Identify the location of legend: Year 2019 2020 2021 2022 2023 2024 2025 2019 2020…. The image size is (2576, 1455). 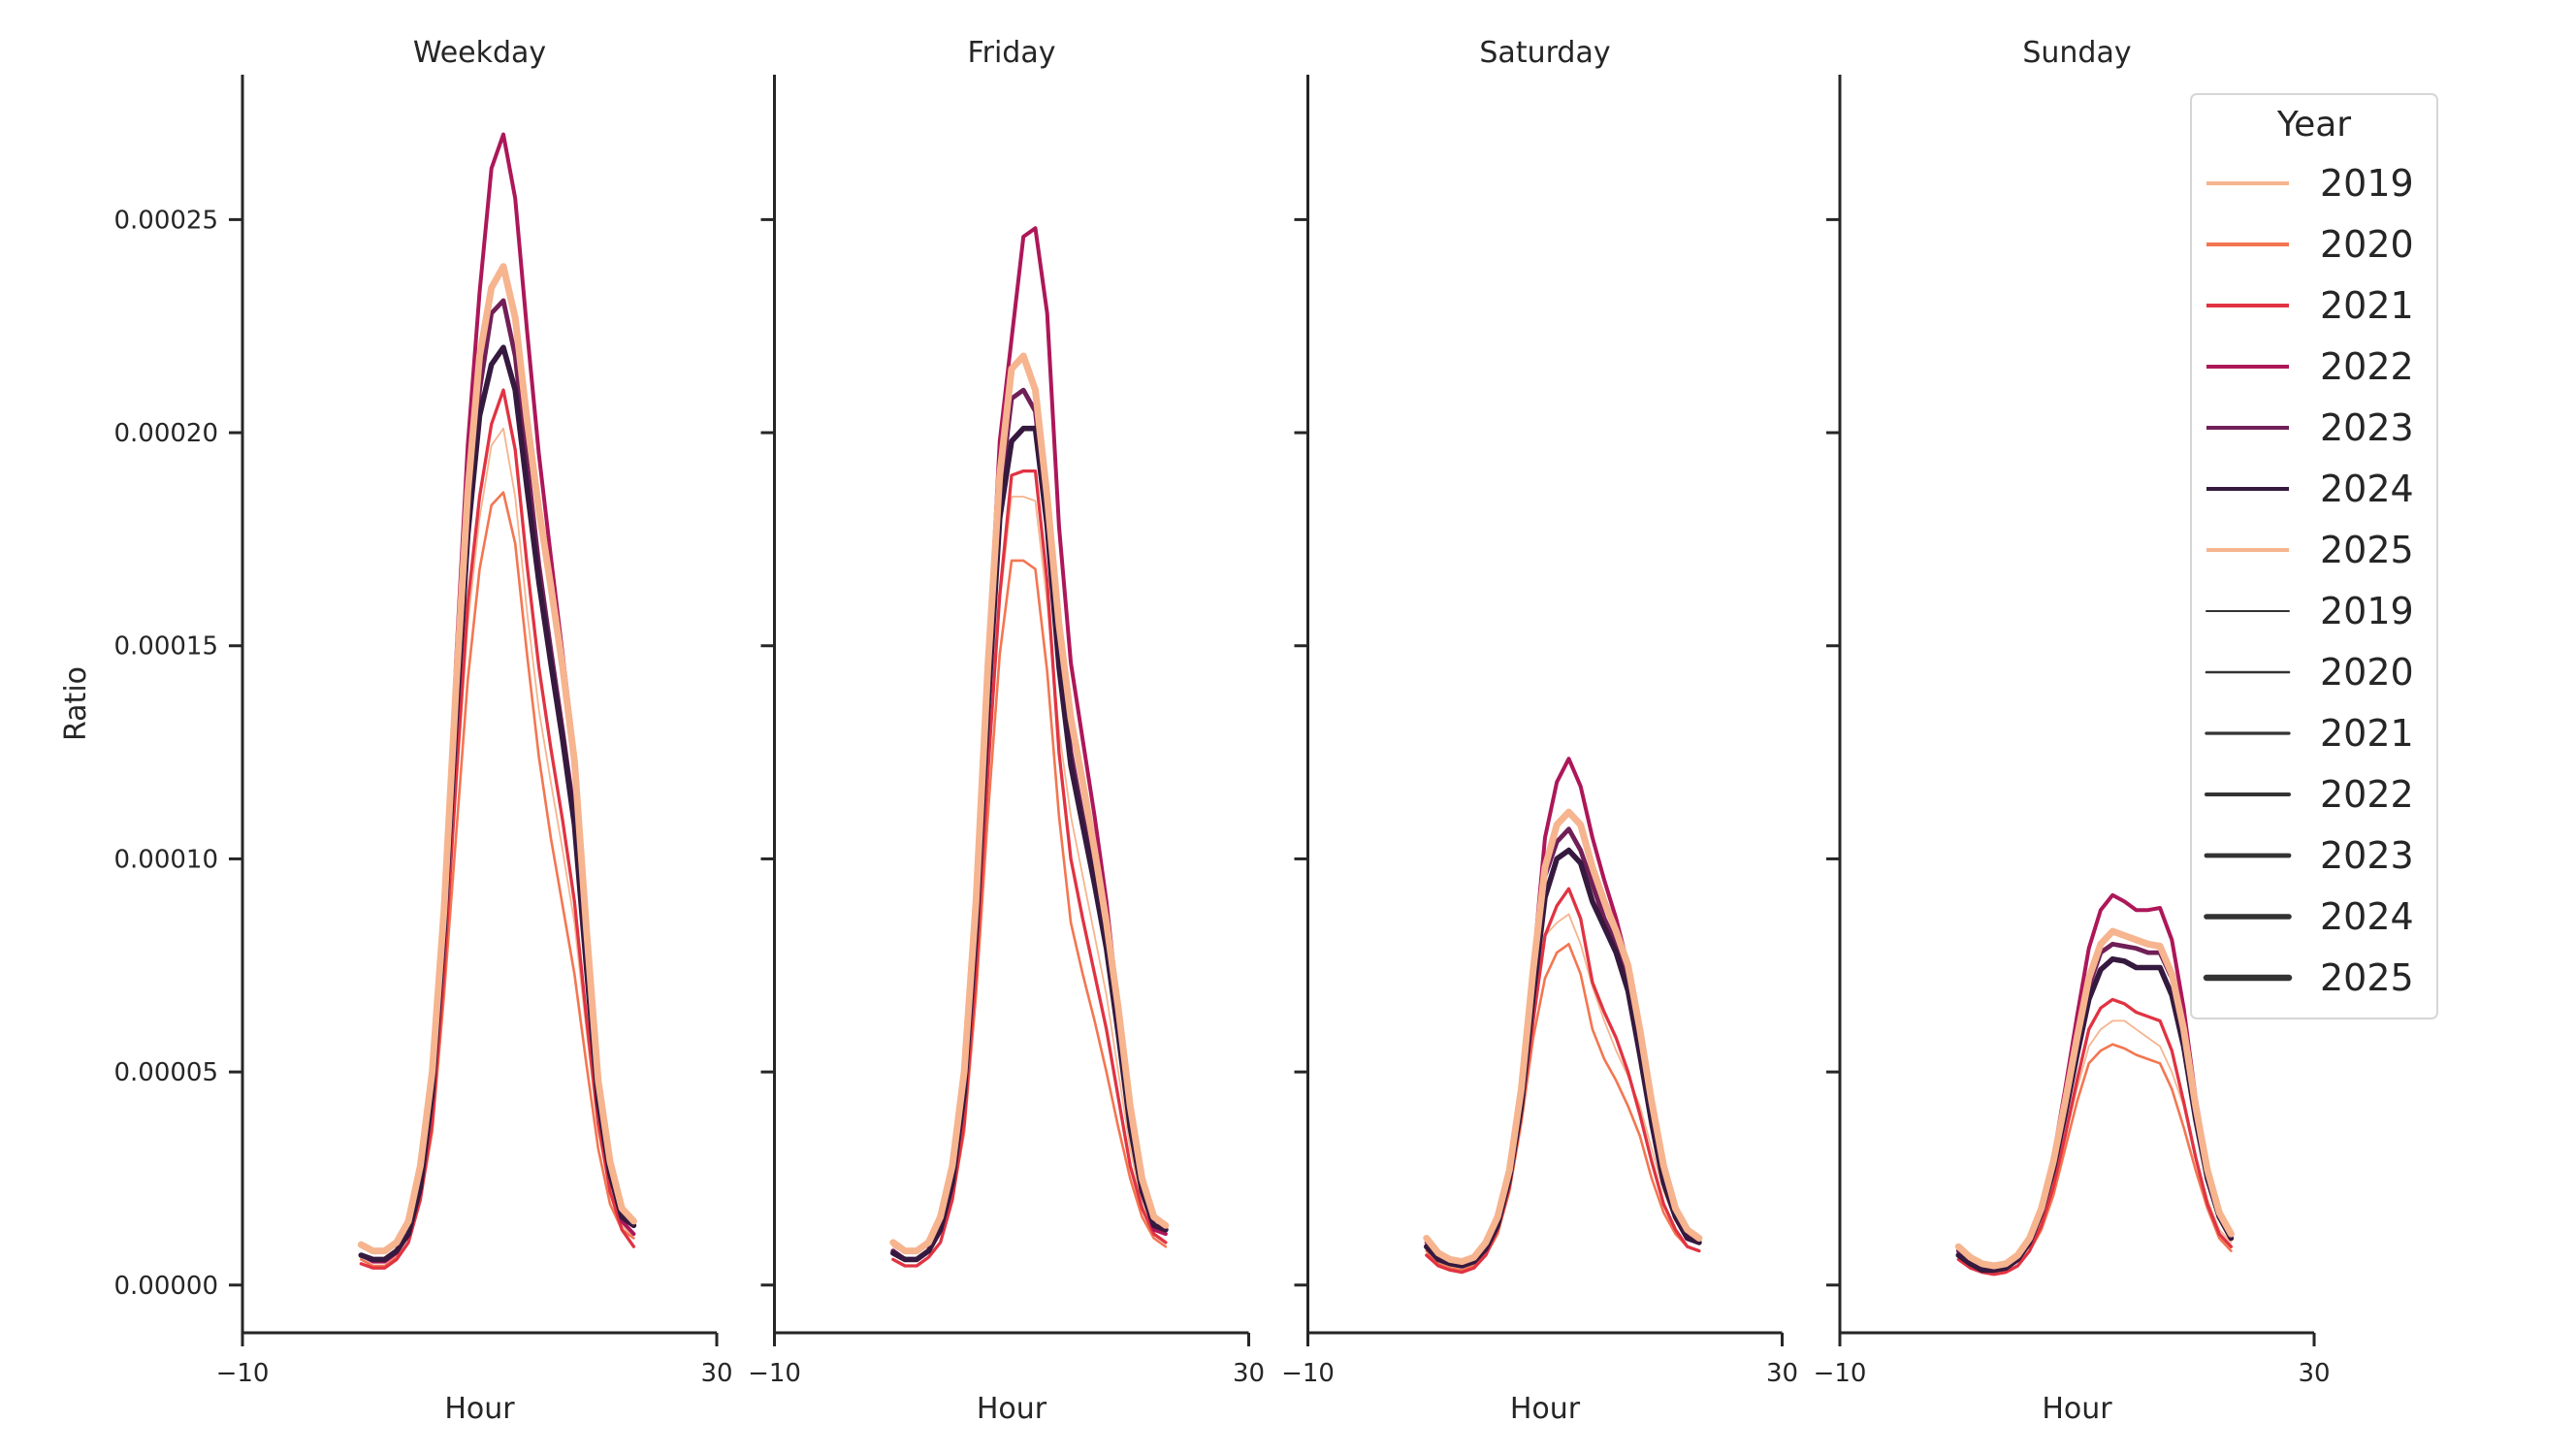
(2314, 556).